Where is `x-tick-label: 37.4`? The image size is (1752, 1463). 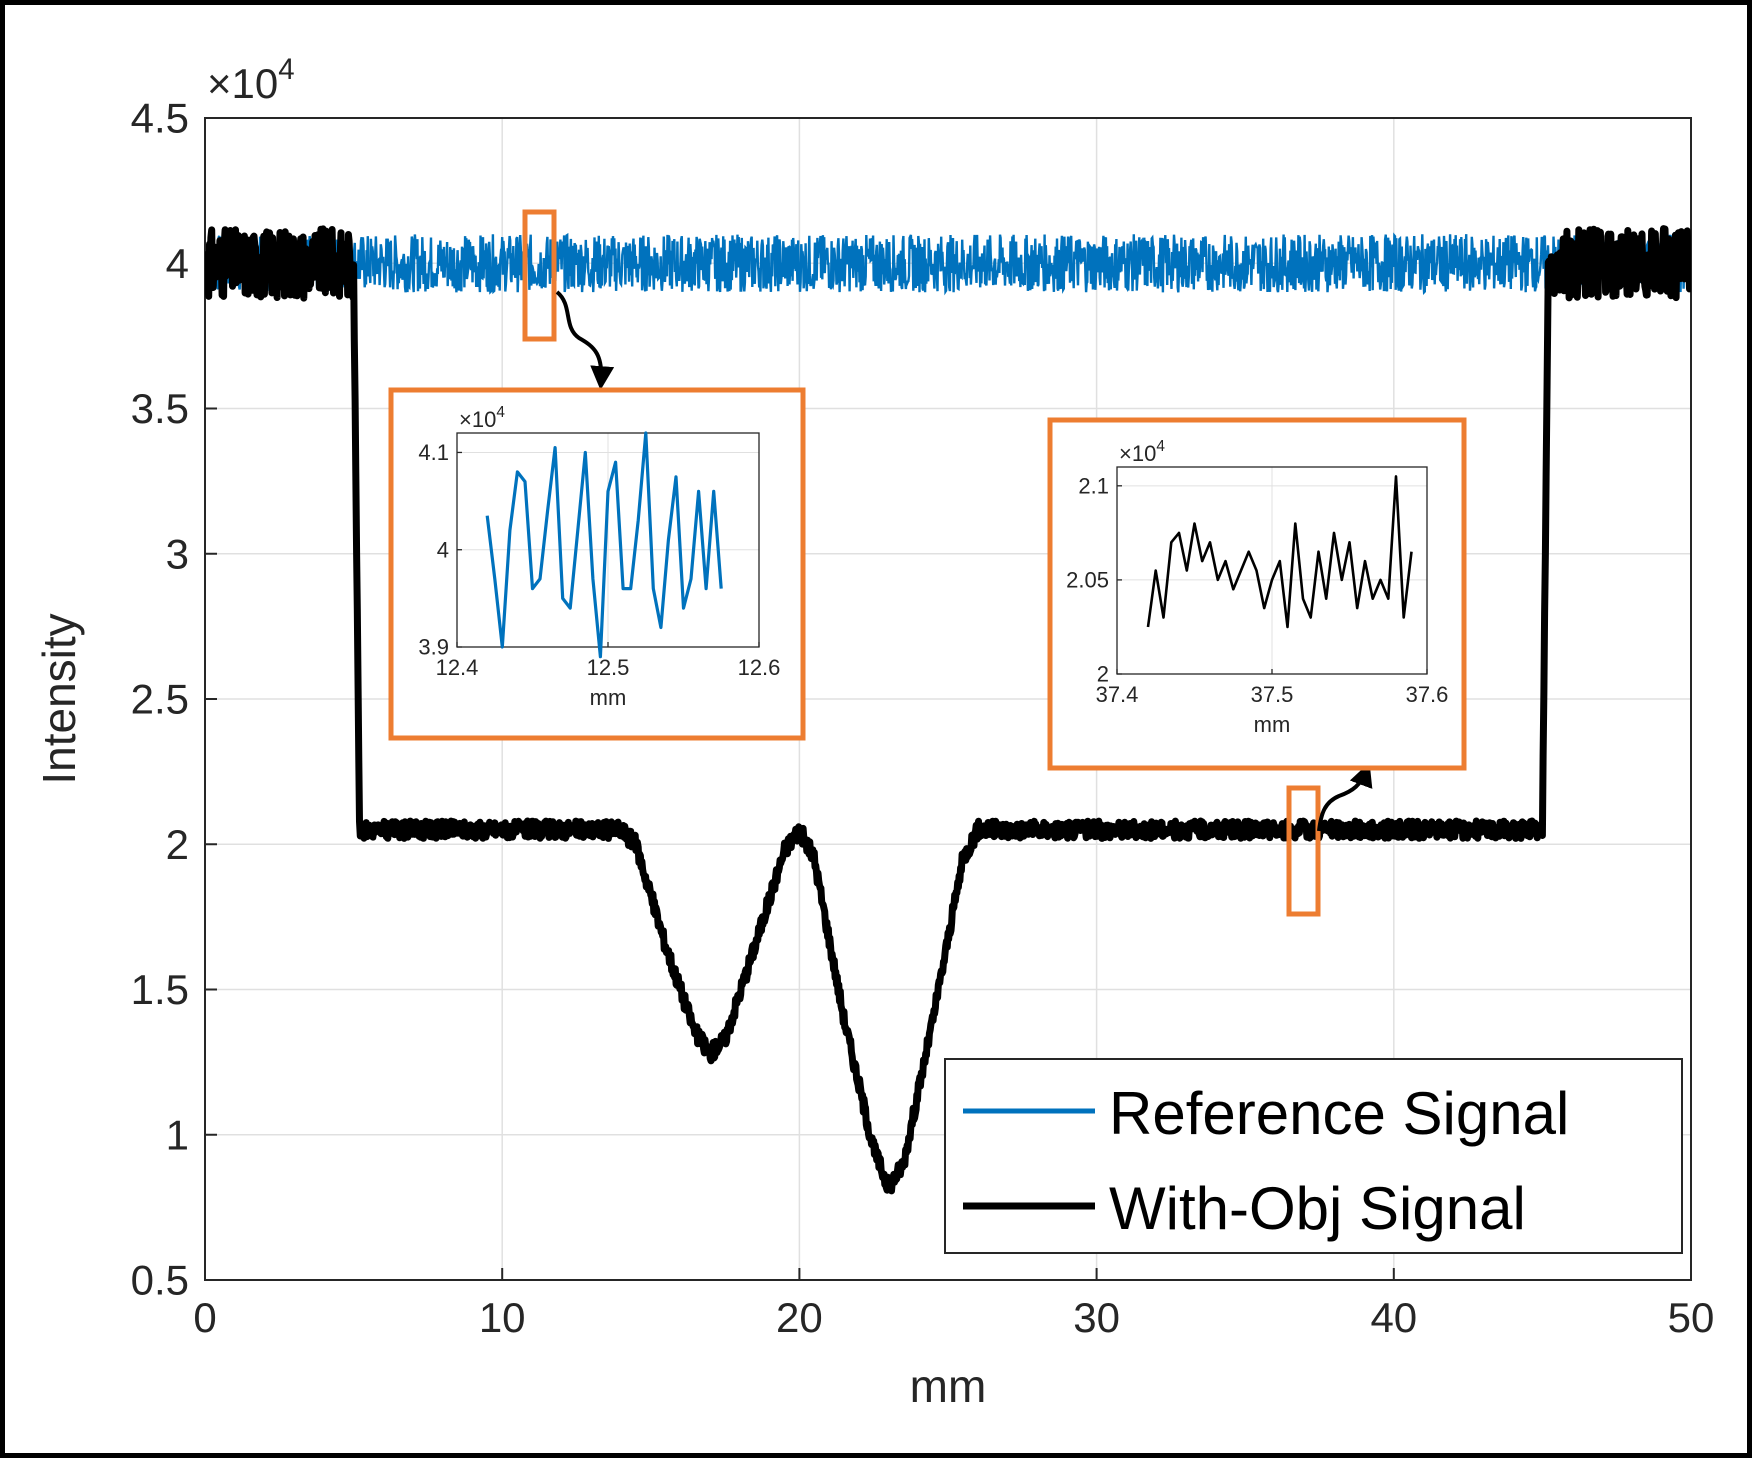
x-tick-label: 37.4 is located at coordinates (1117, 694).